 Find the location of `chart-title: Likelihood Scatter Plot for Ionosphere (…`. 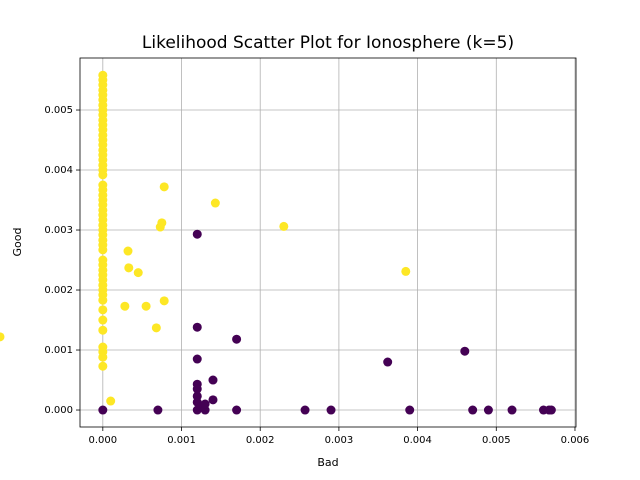

chart-title: Likelihood Scatter Plot for Ionosphere (… is located at coordinates (328, 43).